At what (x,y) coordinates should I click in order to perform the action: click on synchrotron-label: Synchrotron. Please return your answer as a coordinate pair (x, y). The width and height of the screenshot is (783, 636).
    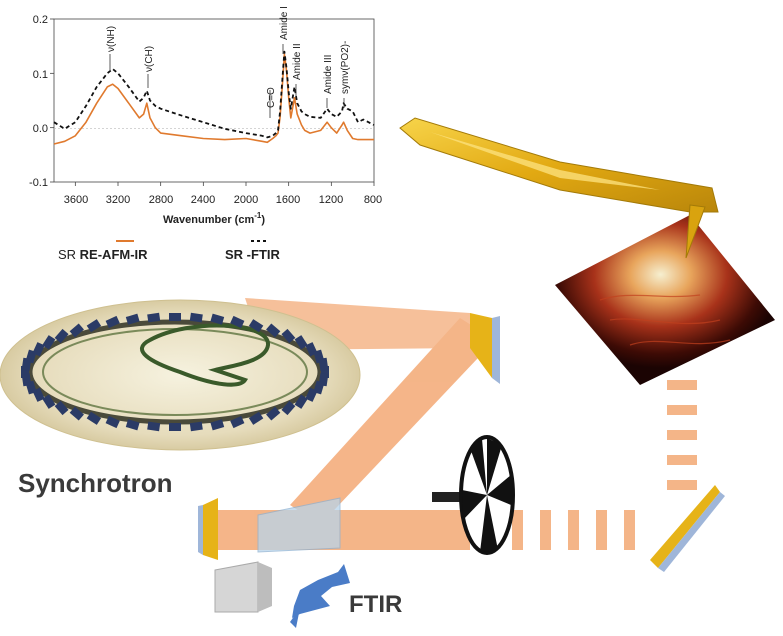
    Looking at the image, I should click on (95, 483).